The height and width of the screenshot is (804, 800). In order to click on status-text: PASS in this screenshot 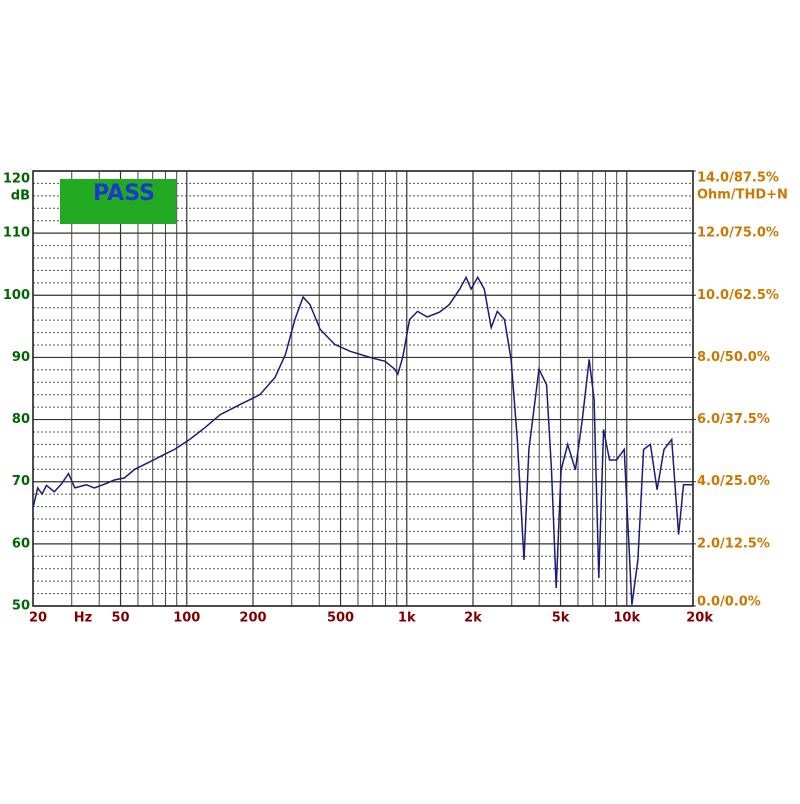, I will do `click(124, 193)`.